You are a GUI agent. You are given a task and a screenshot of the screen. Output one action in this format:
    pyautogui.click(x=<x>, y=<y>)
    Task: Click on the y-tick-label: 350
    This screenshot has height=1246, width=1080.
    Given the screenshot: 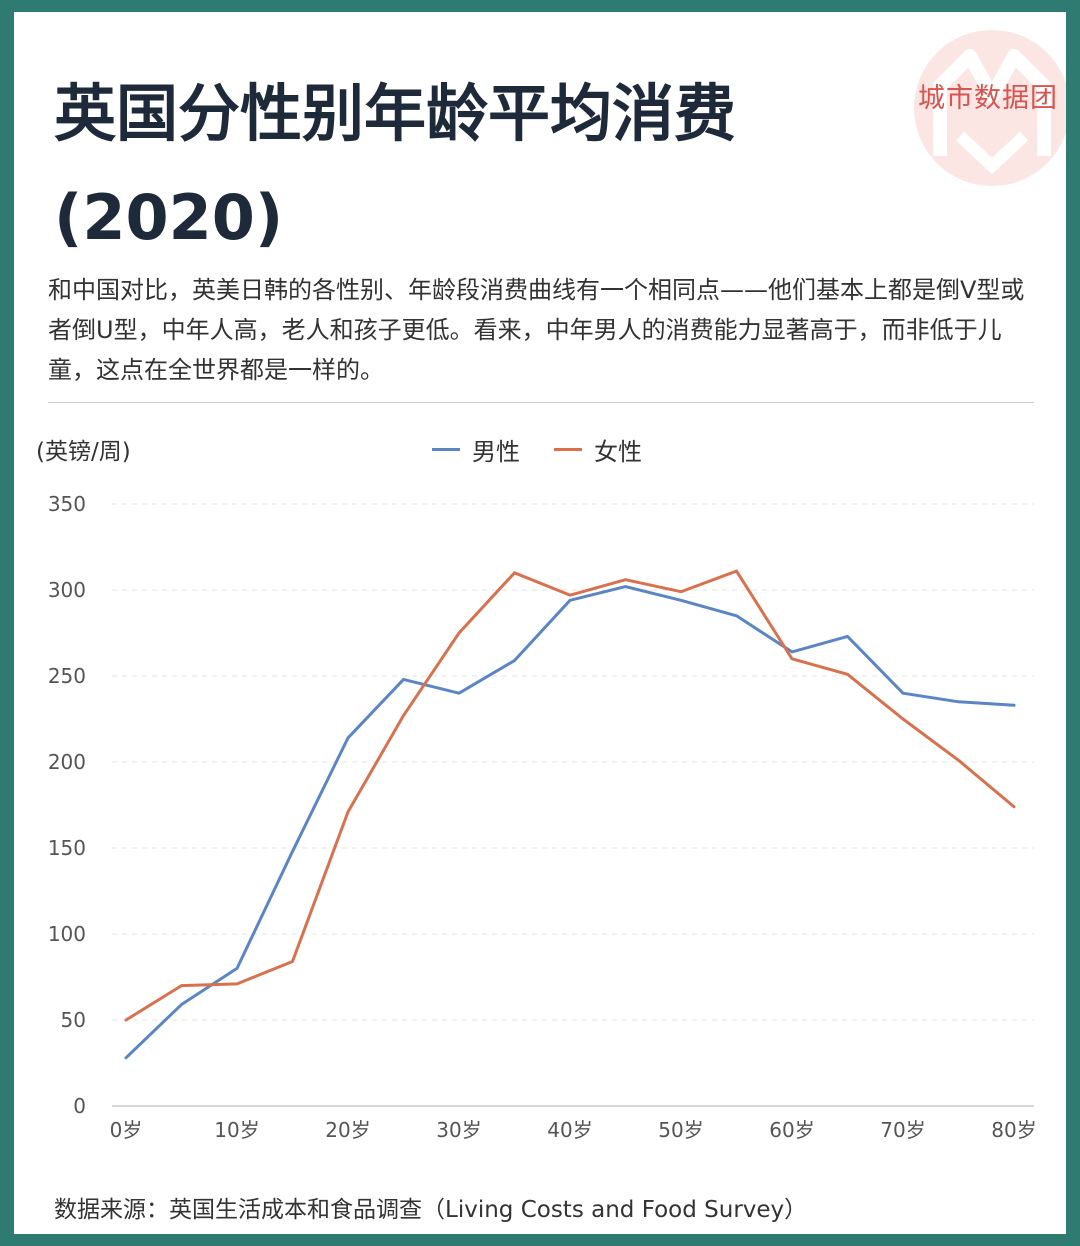 What is the action you would take?
    pyautogui.click(x=67, y=504)
    